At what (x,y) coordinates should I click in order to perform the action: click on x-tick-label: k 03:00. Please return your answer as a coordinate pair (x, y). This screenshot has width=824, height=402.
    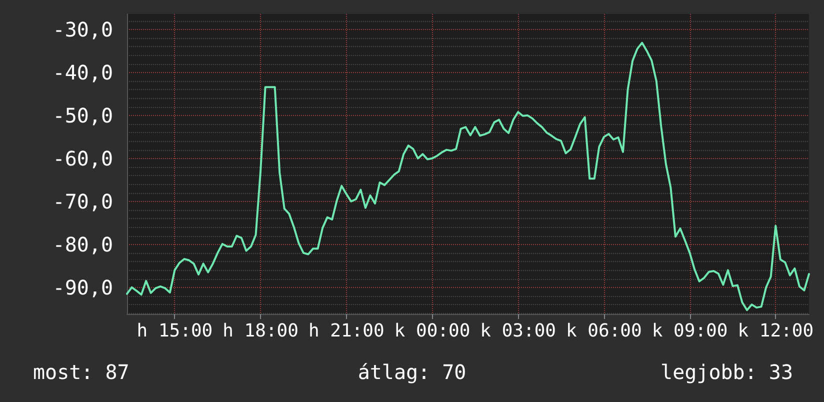
    Looking at the image, I should click on (518, 331).